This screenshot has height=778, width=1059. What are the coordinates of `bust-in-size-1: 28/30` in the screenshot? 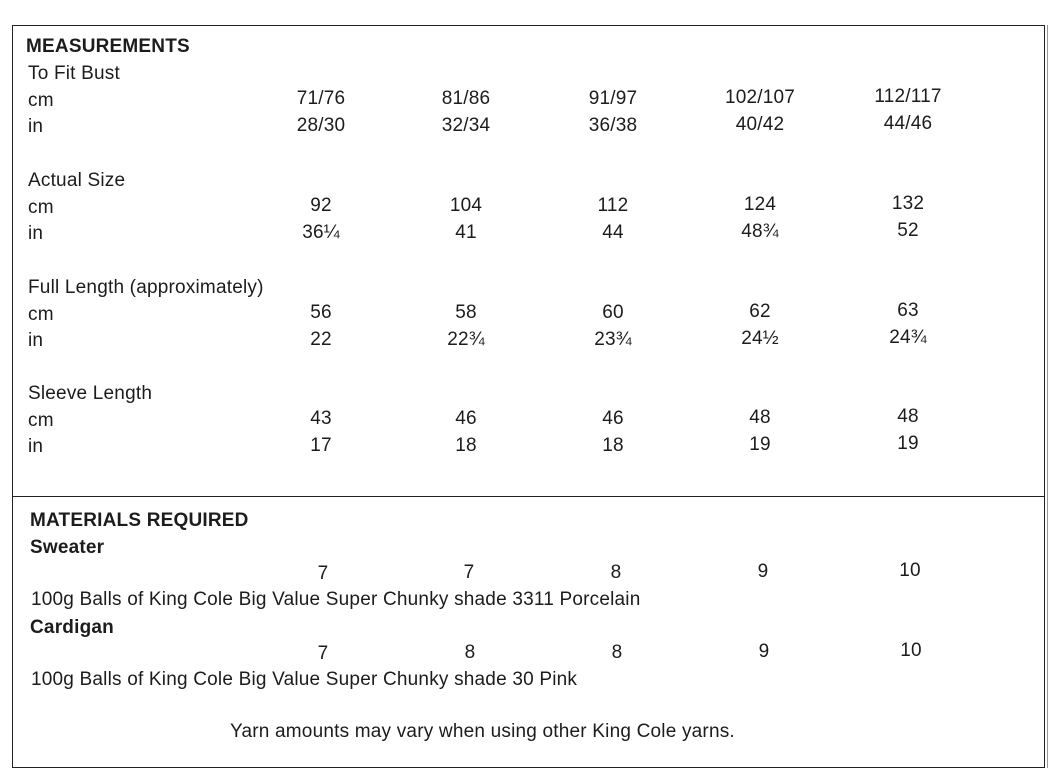 It's located at (321, 125).